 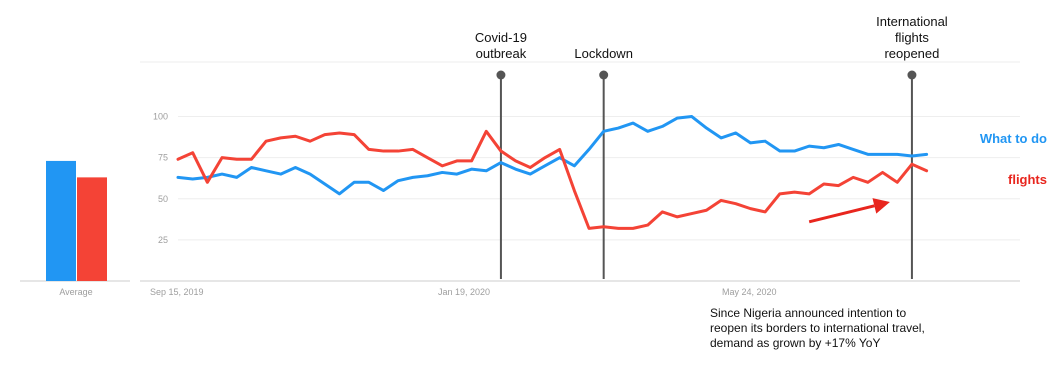 What do you see at coordinates (163, 199) in the screenshot?
I see `y-tick-label: 50` at bounding box center [163, 199].